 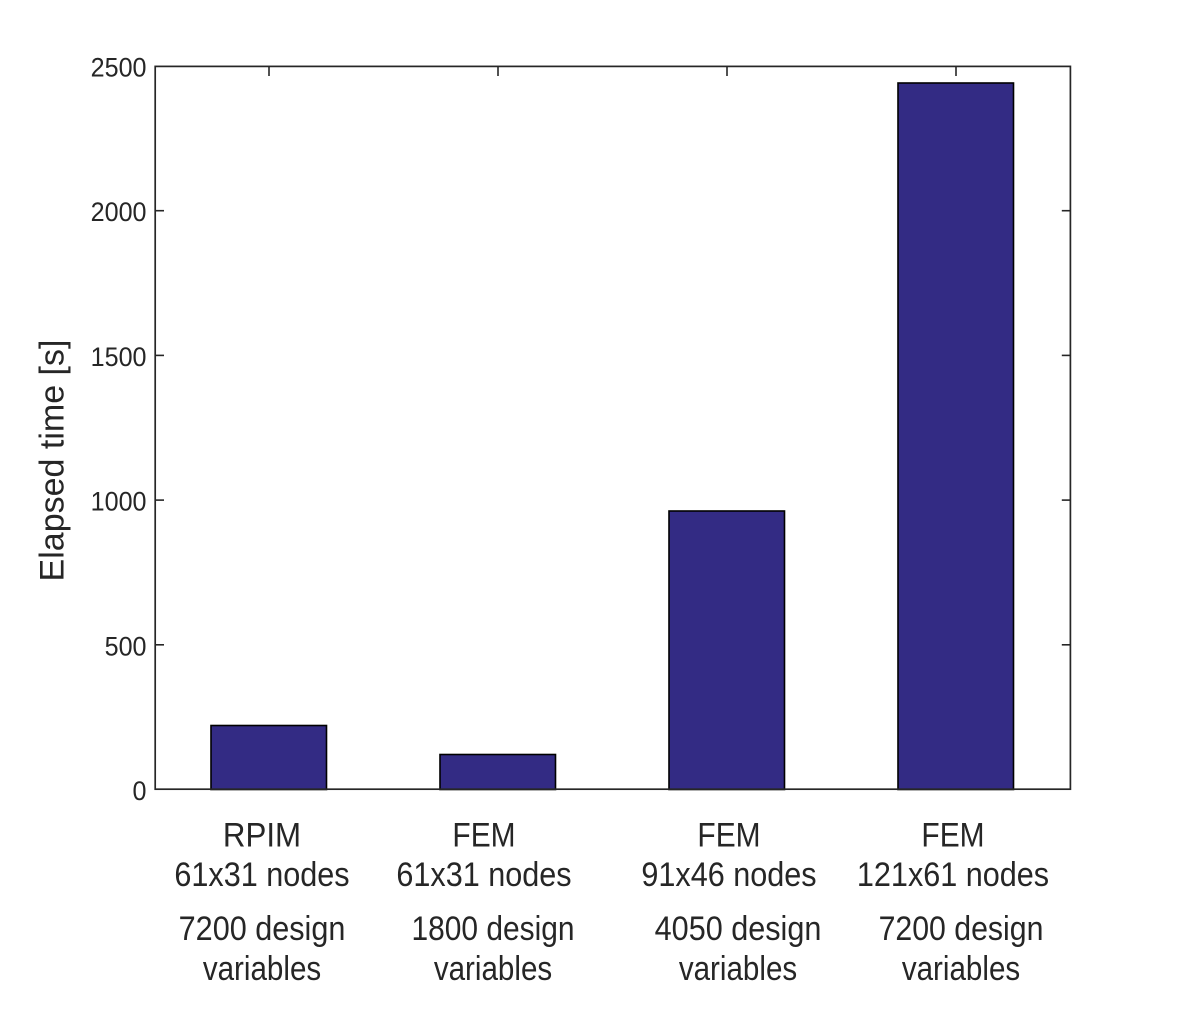 I want to click on svg-text: 121x61 nodes, so click(x=953, y=875).